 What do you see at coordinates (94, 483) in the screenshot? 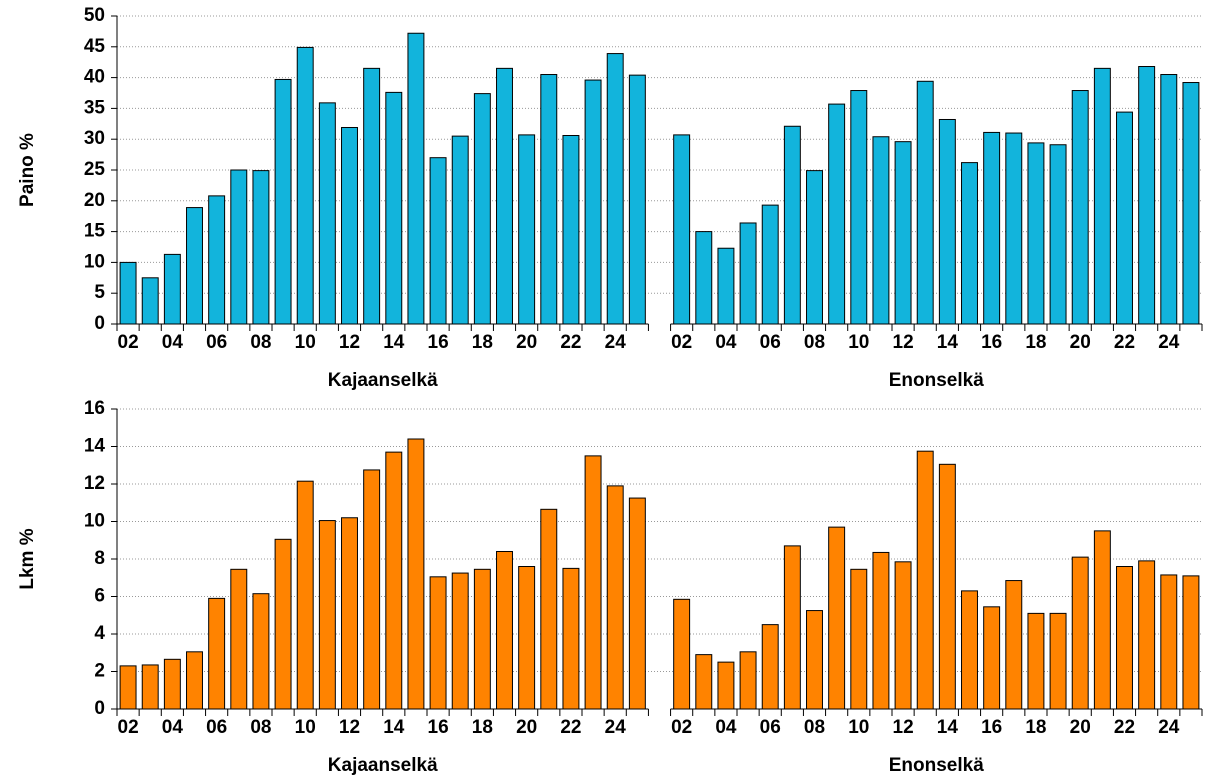
I see `y-tick-label: 12` at bounding box center [94, 483].